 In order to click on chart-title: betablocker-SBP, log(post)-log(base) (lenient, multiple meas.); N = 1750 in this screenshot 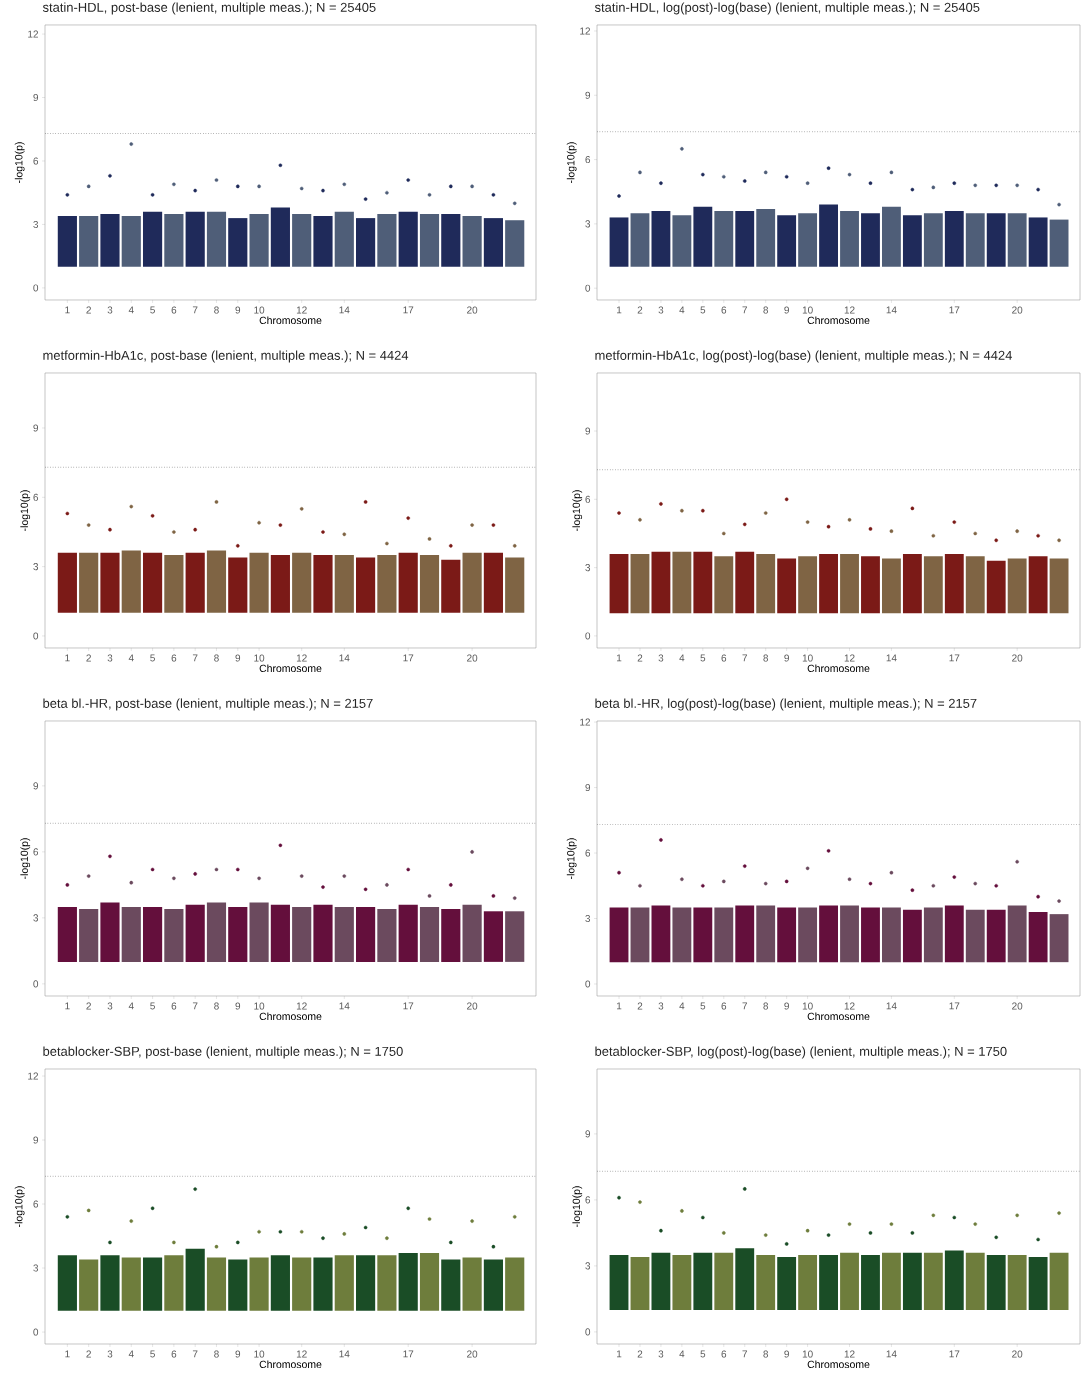, I will do `click(801, 1052)`.